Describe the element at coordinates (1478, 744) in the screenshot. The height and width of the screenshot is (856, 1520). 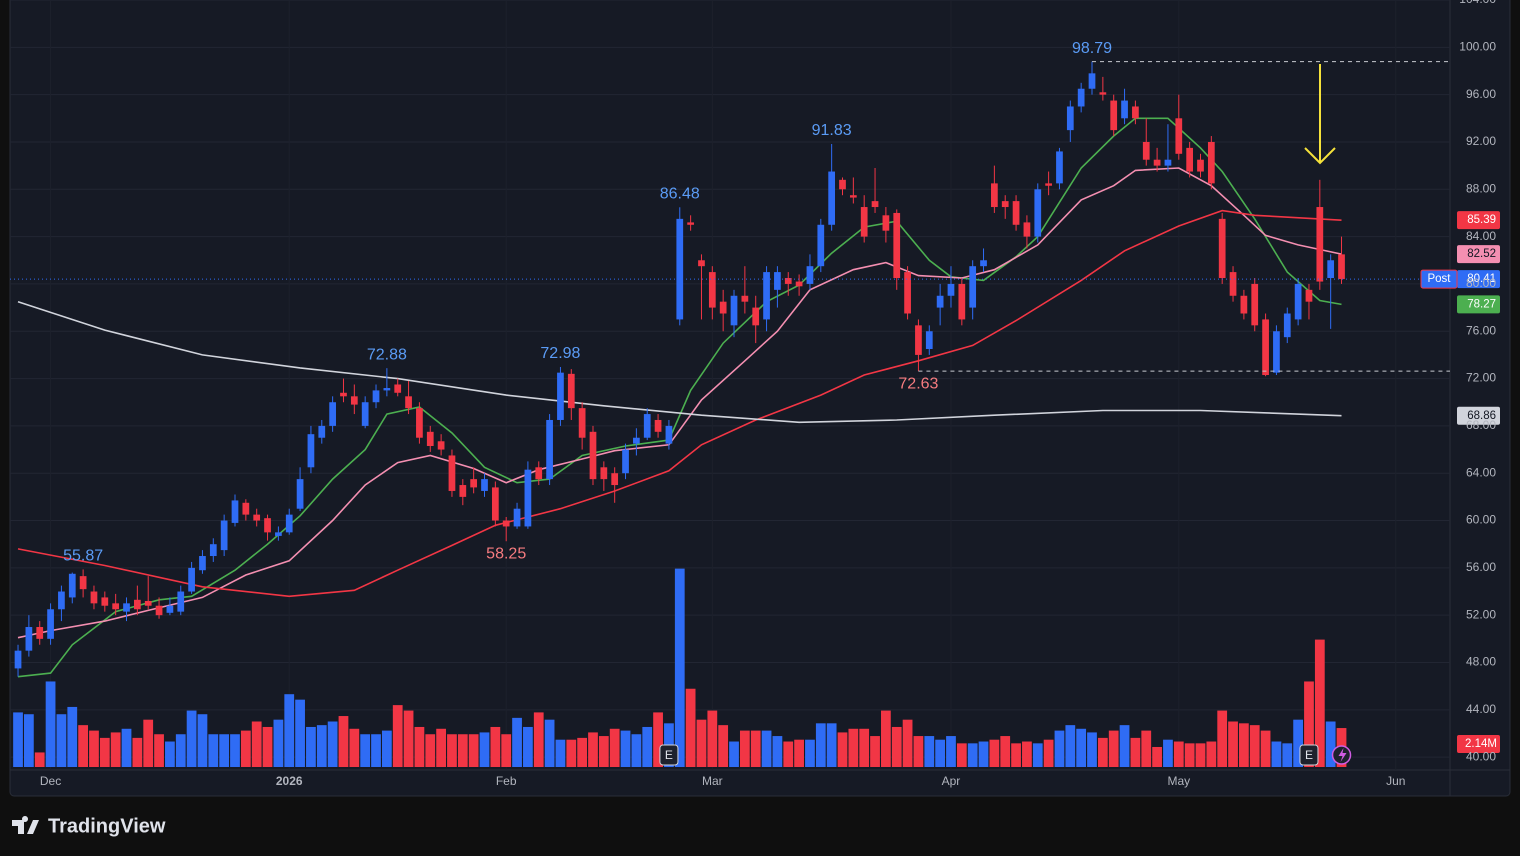
I see `volume-last-box` at that location.